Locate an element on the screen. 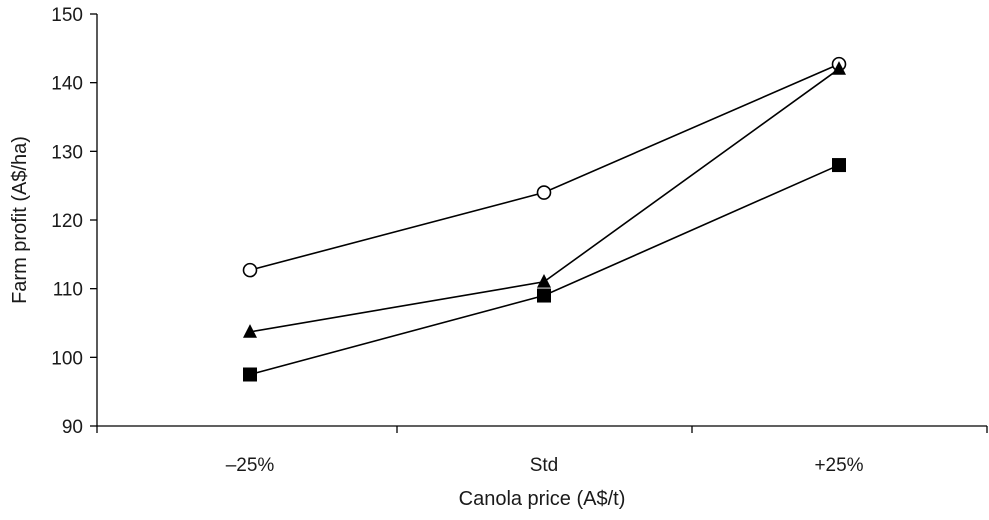 The height and width of the screenshot is (520, 989). y-tick-label: 150 is located at coordinates (67, 15).